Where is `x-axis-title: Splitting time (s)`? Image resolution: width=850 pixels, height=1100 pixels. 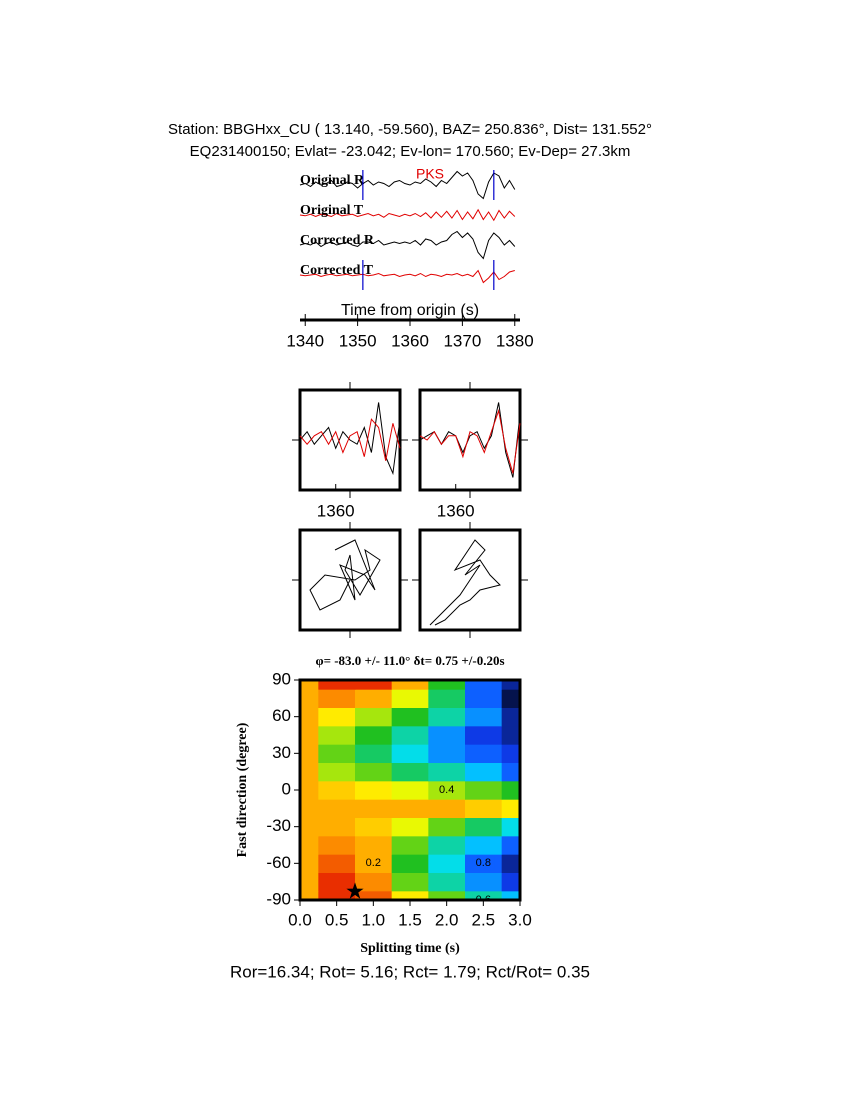 x-axis-title: Splitting time (s) is located at coordinates (410, 948).